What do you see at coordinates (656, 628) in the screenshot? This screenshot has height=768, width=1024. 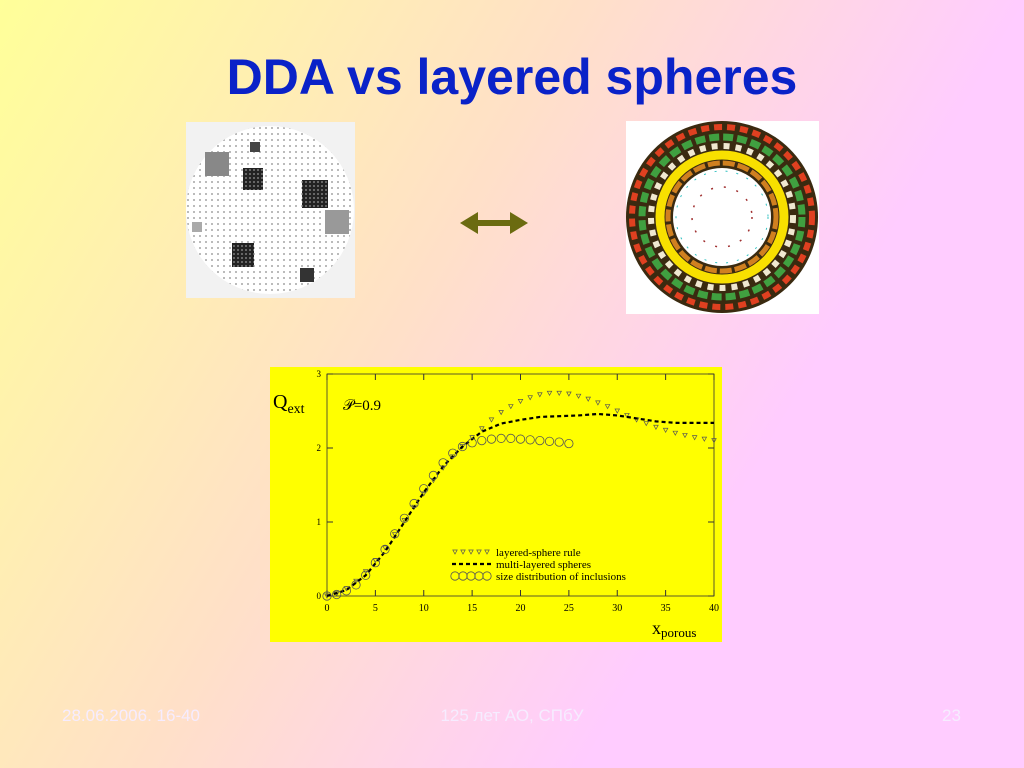 I see `x-label-main: x` at bounding box center [656, 628].